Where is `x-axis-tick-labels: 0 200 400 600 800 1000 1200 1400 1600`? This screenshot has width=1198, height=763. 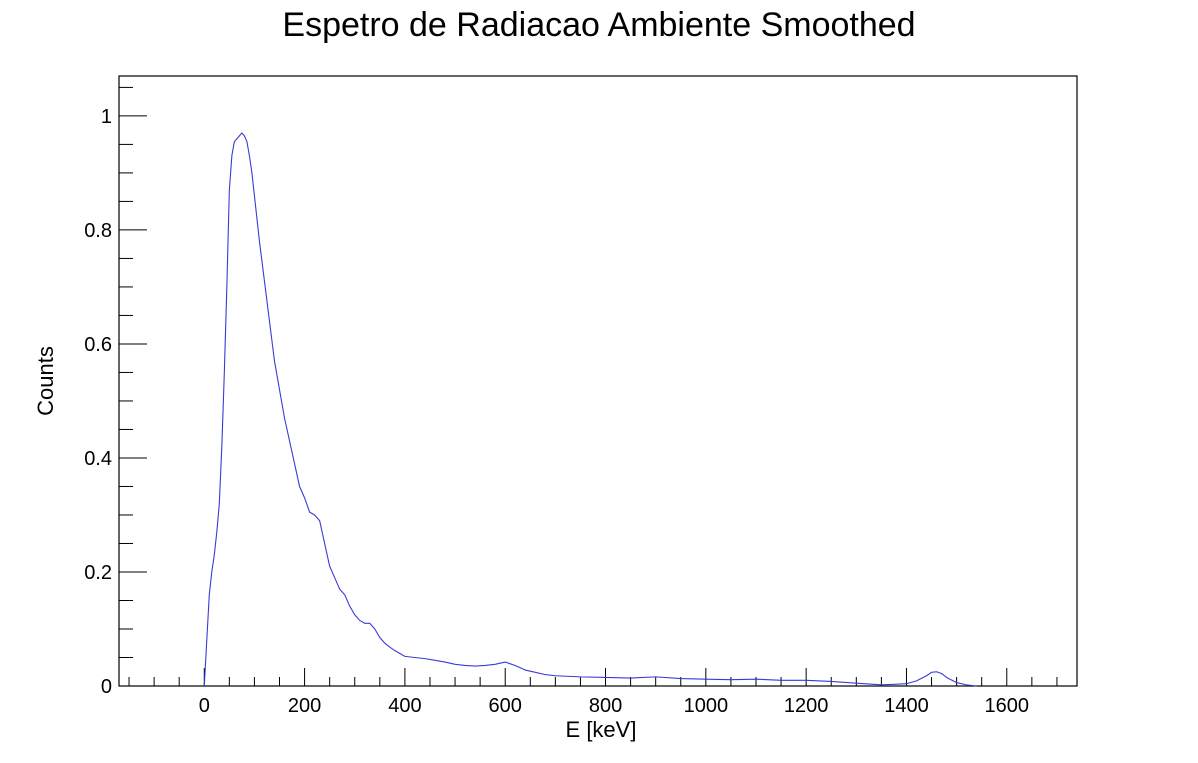
x-axis-tick-labels: 0 200 400 600 800 1000 1200 1400 1600 is located at coordinates (614, 706).